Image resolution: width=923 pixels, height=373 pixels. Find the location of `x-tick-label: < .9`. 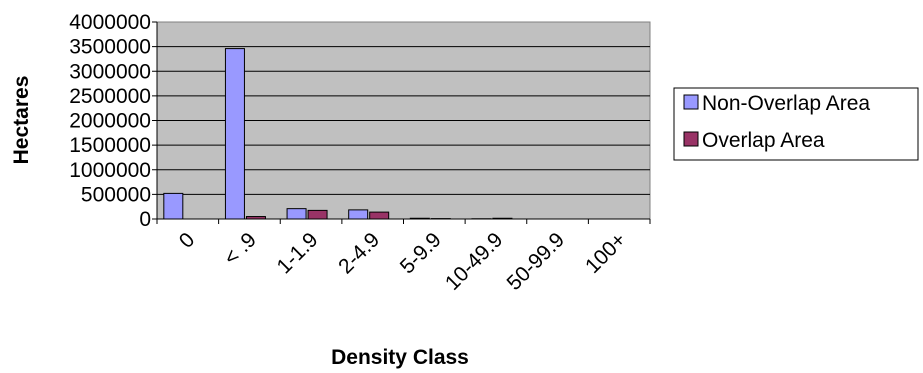

x-tick-label: < .9 is located at coordinates (240, 248).